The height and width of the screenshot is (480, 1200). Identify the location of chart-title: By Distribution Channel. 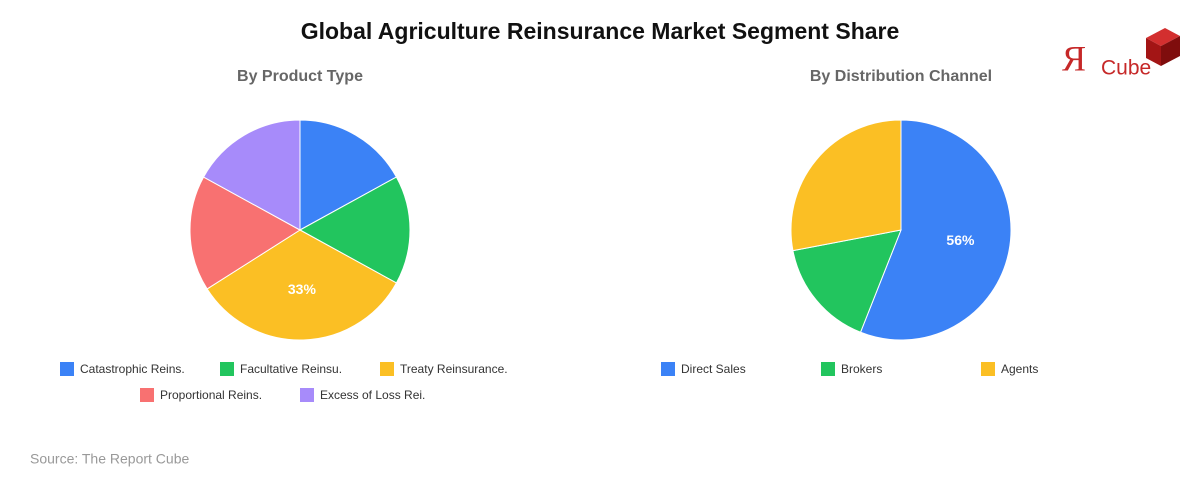
(901, 76).